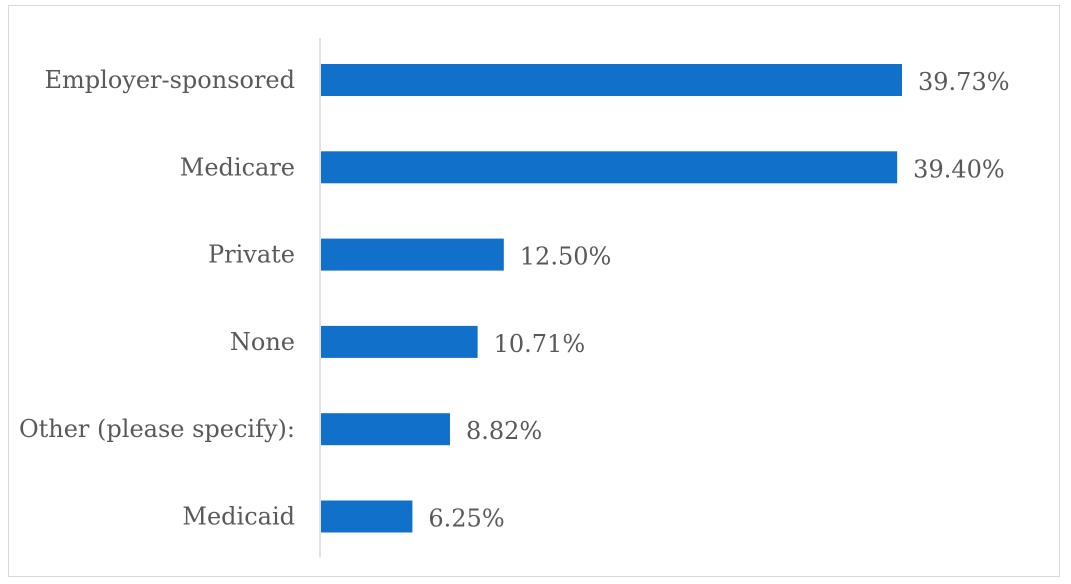 Image resolution: width=1071 pixels, height=584 pixels. What do you see at coordinates (157, 429) in the screenshot?
I see `category-label-4: Other (please specify):` at bounding box center [157, 429].